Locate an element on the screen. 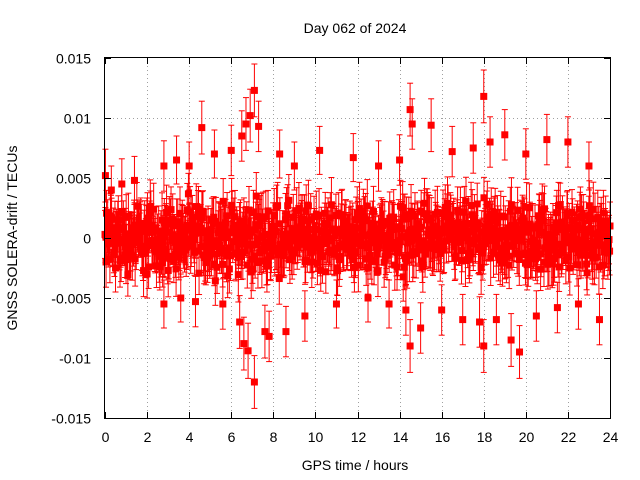 The height and width of the screenshot is (480, 640). y-tick-label: -0.005 is located at coordinates (71, 299).